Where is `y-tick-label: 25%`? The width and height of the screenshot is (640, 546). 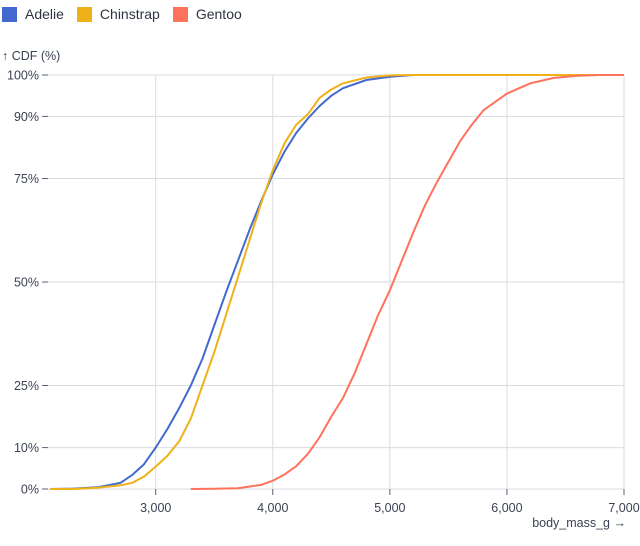 y-tick-label: 25% is located at coordinates (26, 386).